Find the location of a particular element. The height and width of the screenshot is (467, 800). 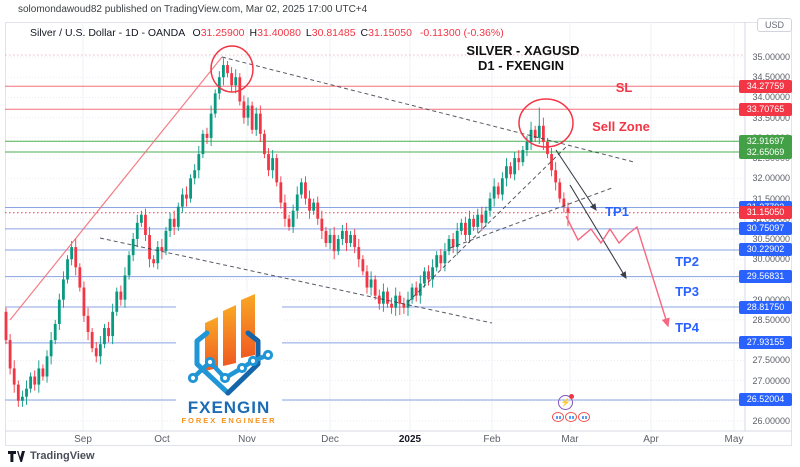

price-axis-tick: 31.50000 is located at coordinates (771, 198).